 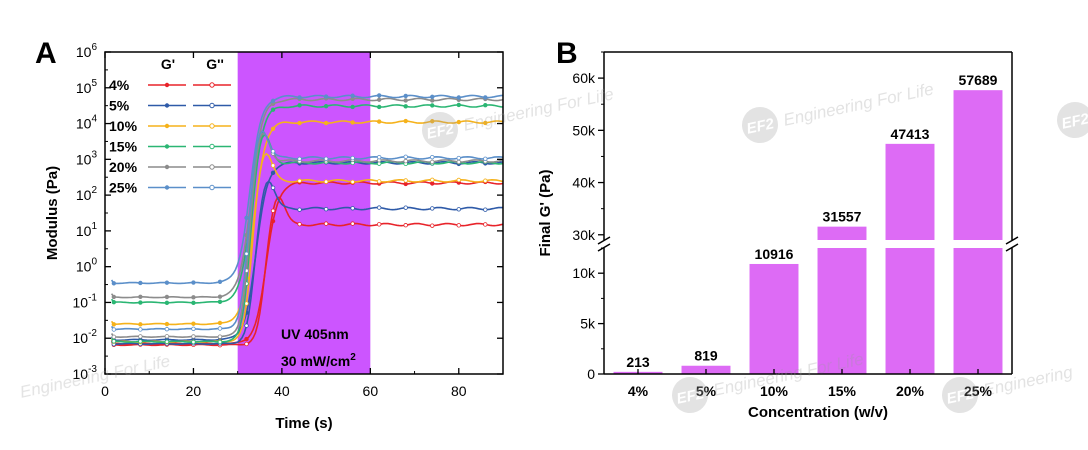 I want to click on ytick-exponent: 4, so click(x=94, y=119).